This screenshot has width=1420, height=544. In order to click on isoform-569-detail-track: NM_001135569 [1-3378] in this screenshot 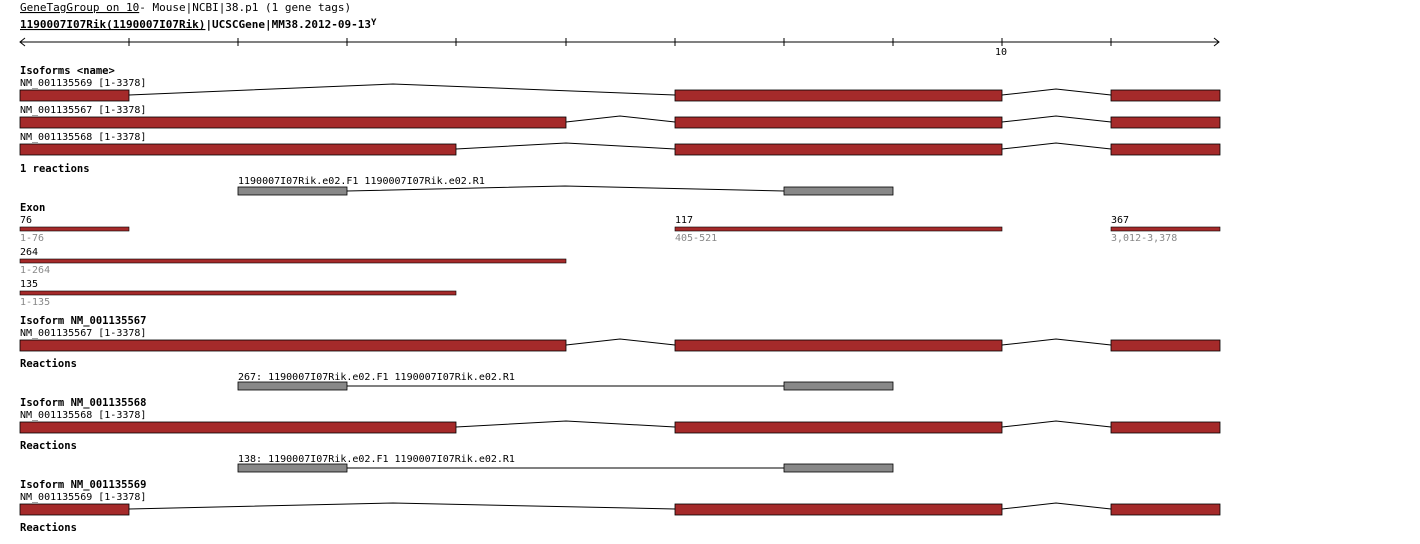, I will do `click(620, 504)`.